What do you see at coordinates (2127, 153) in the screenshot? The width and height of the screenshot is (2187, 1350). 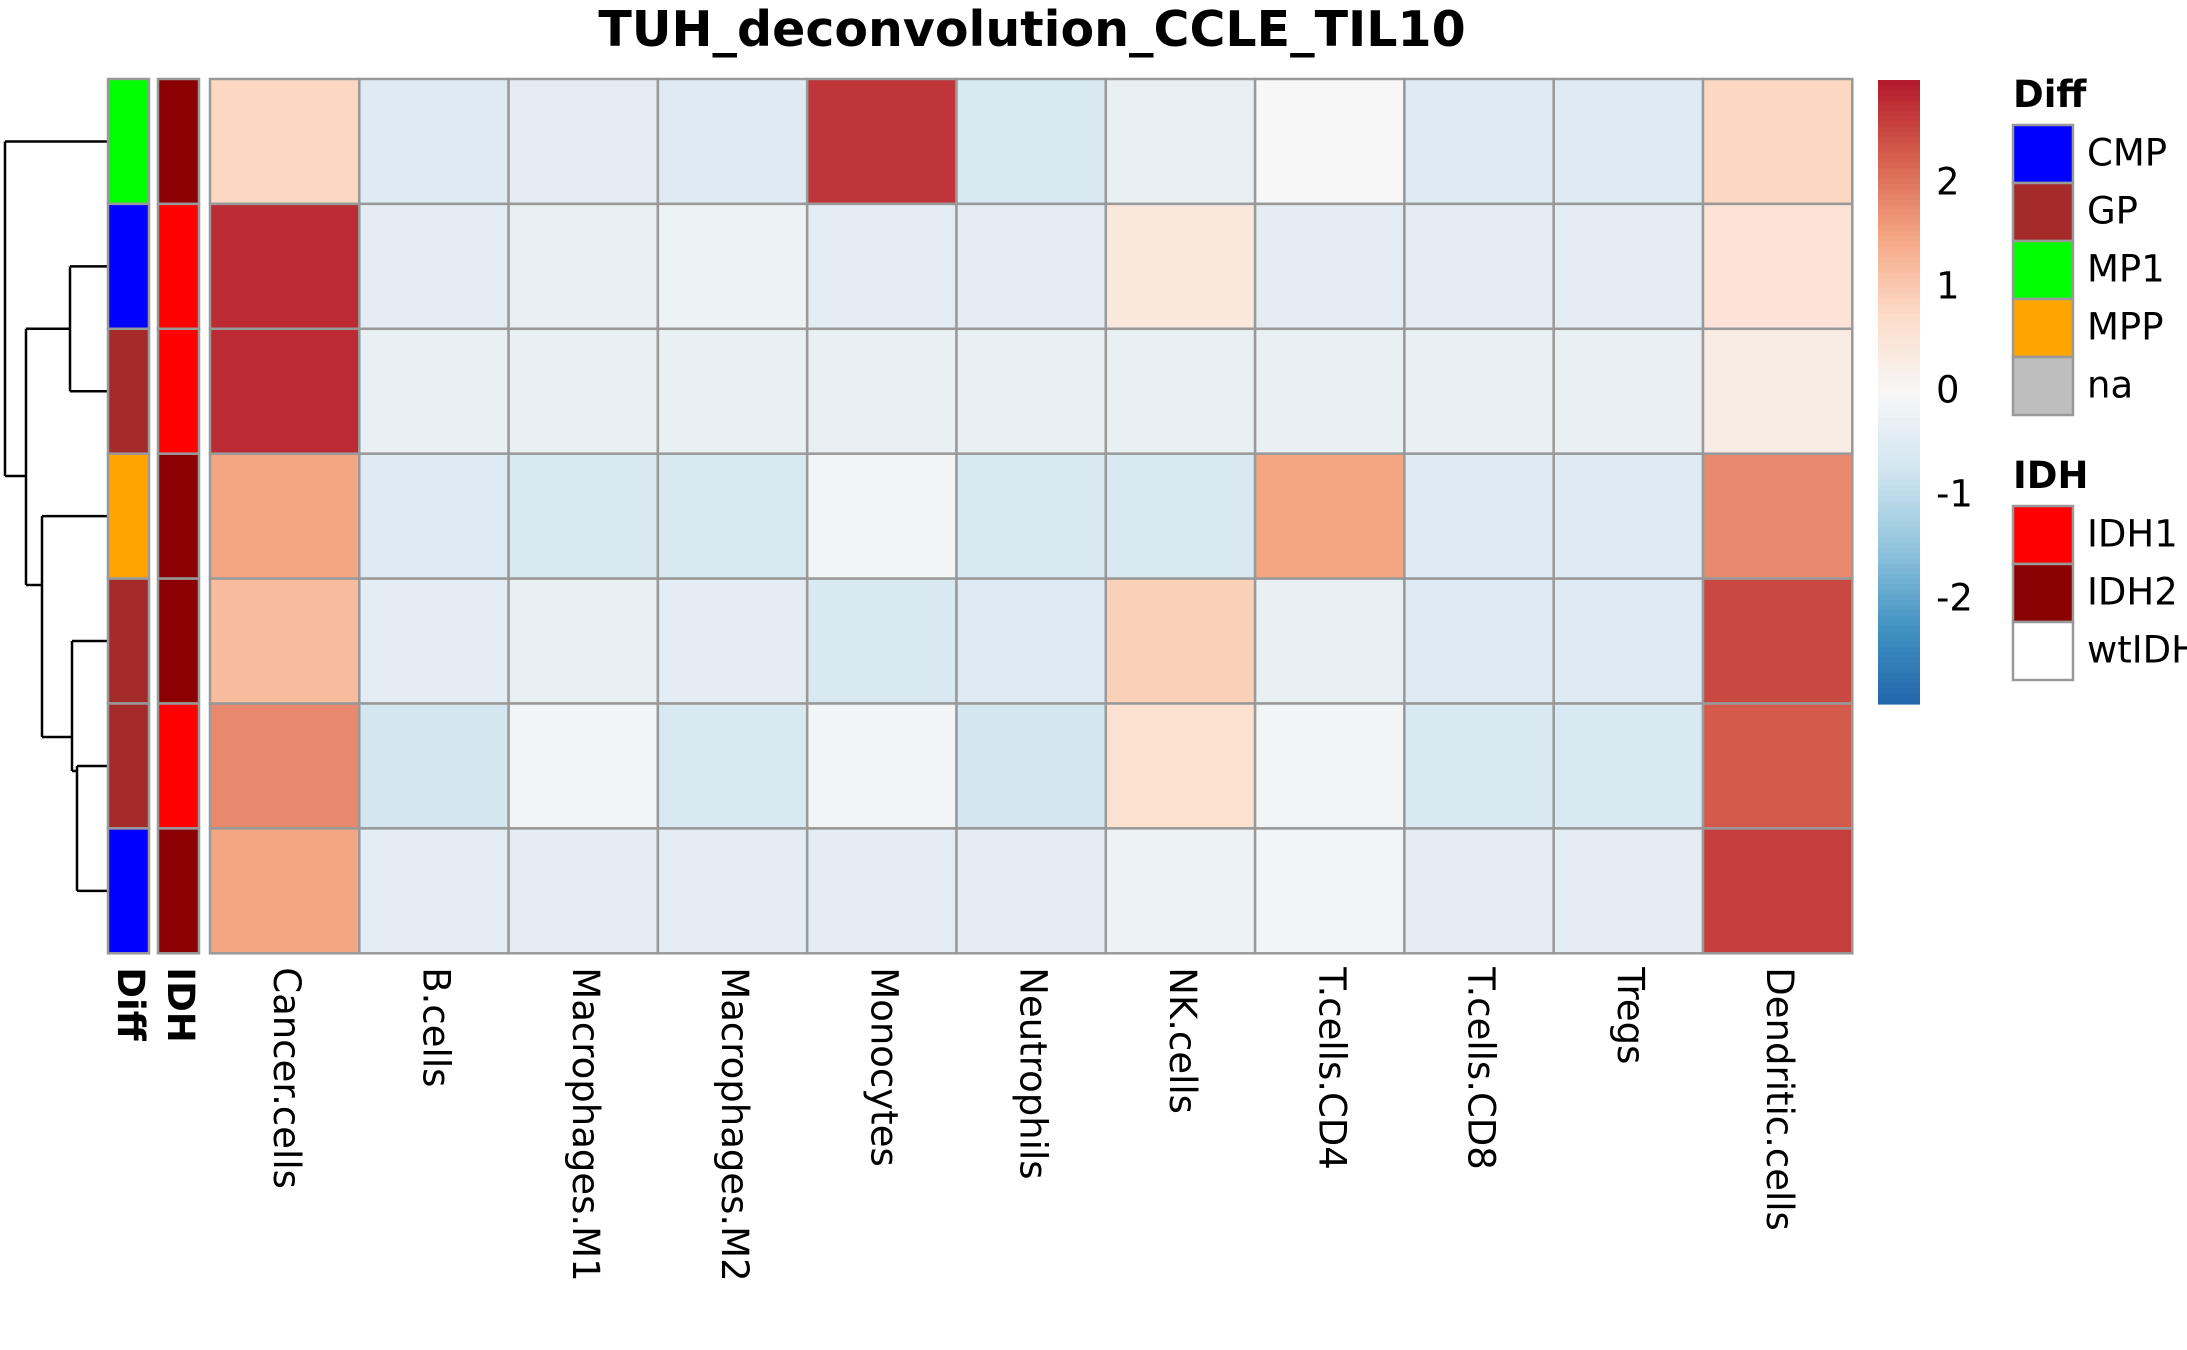 I see `legend-item-label: CMP` at bounding box center [2127, 153].